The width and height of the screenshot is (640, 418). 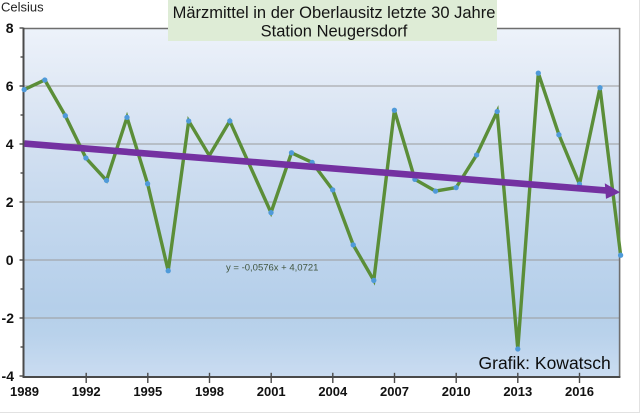 What do you see at coordinates (147, 391) in the screenshot?
I see `svg-text: 1995` at bounding box center [147, 391].